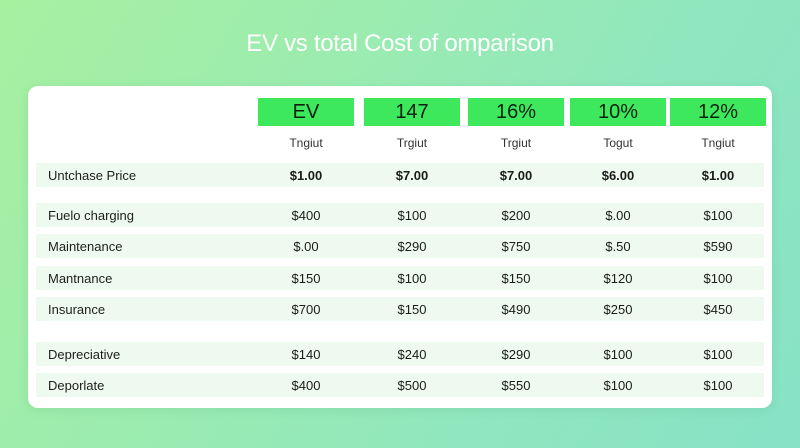  I want to click on table-cell: $550, so click(516, 385).